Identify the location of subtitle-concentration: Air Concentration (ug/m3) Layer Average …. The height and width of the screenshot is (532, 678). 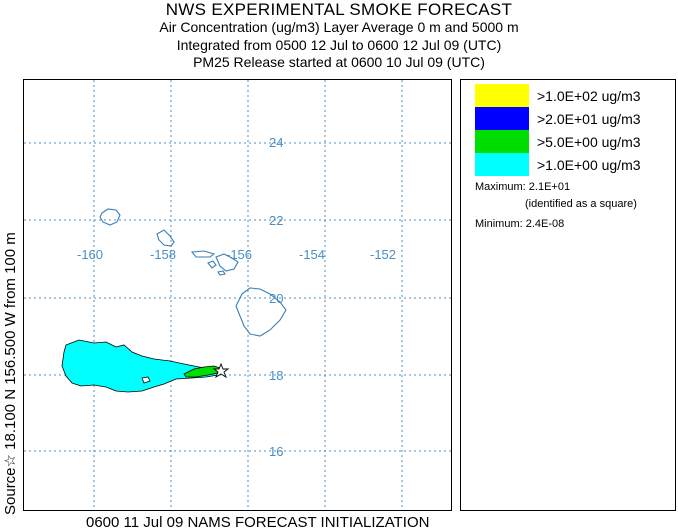
(339, 27).